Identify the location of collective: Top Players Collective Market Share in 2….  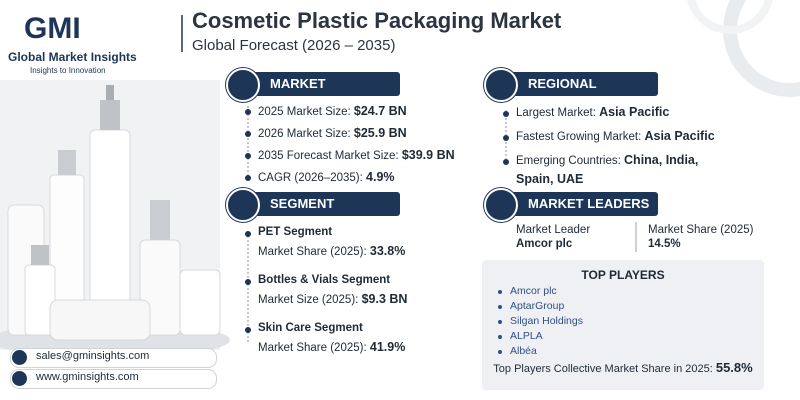
(623, 367).